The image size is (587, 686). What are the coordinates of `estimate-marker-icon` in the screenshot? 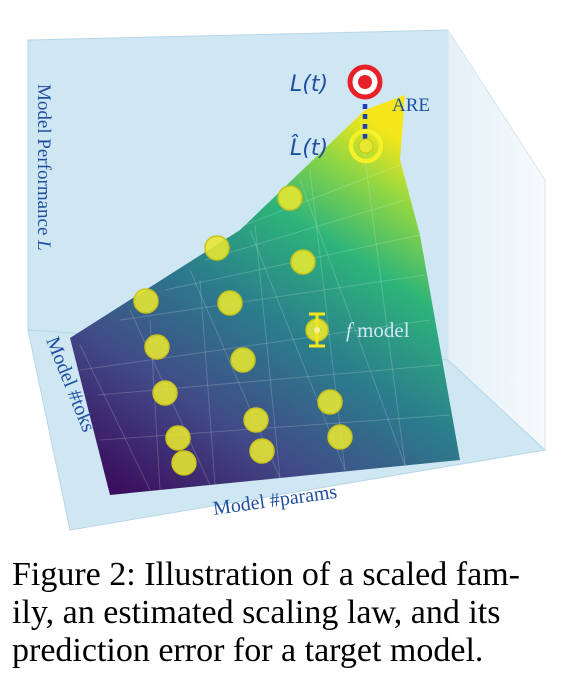 It's located at (366, 146).